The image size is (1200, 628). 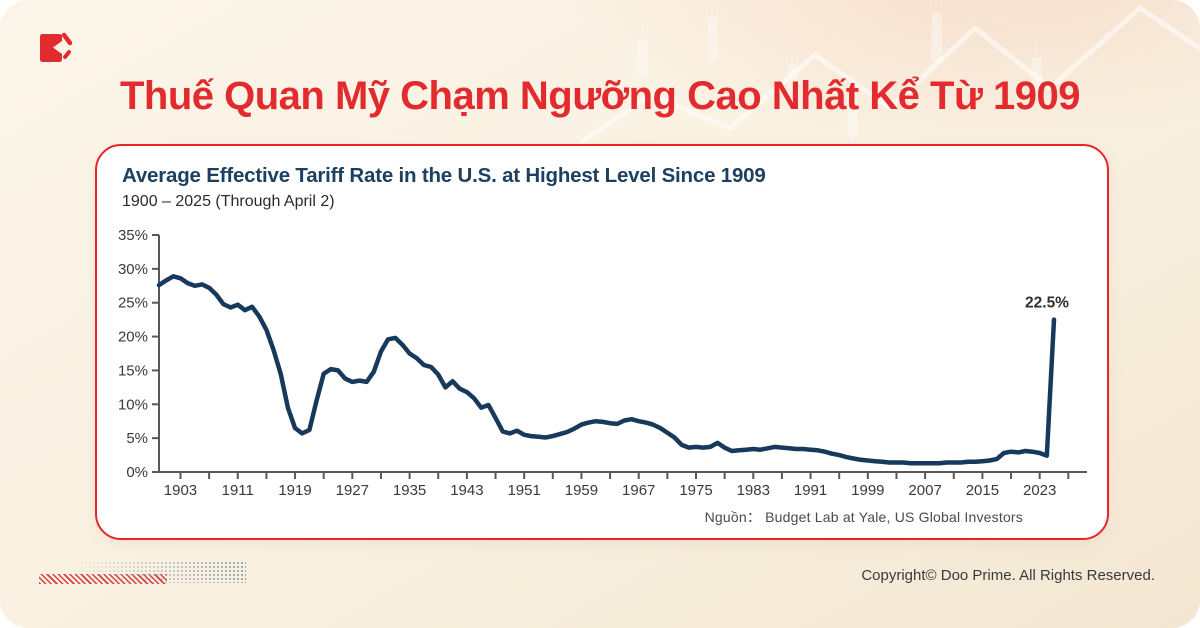 I want to click on y-tick-label: 25%, so click(x=133, y=303).